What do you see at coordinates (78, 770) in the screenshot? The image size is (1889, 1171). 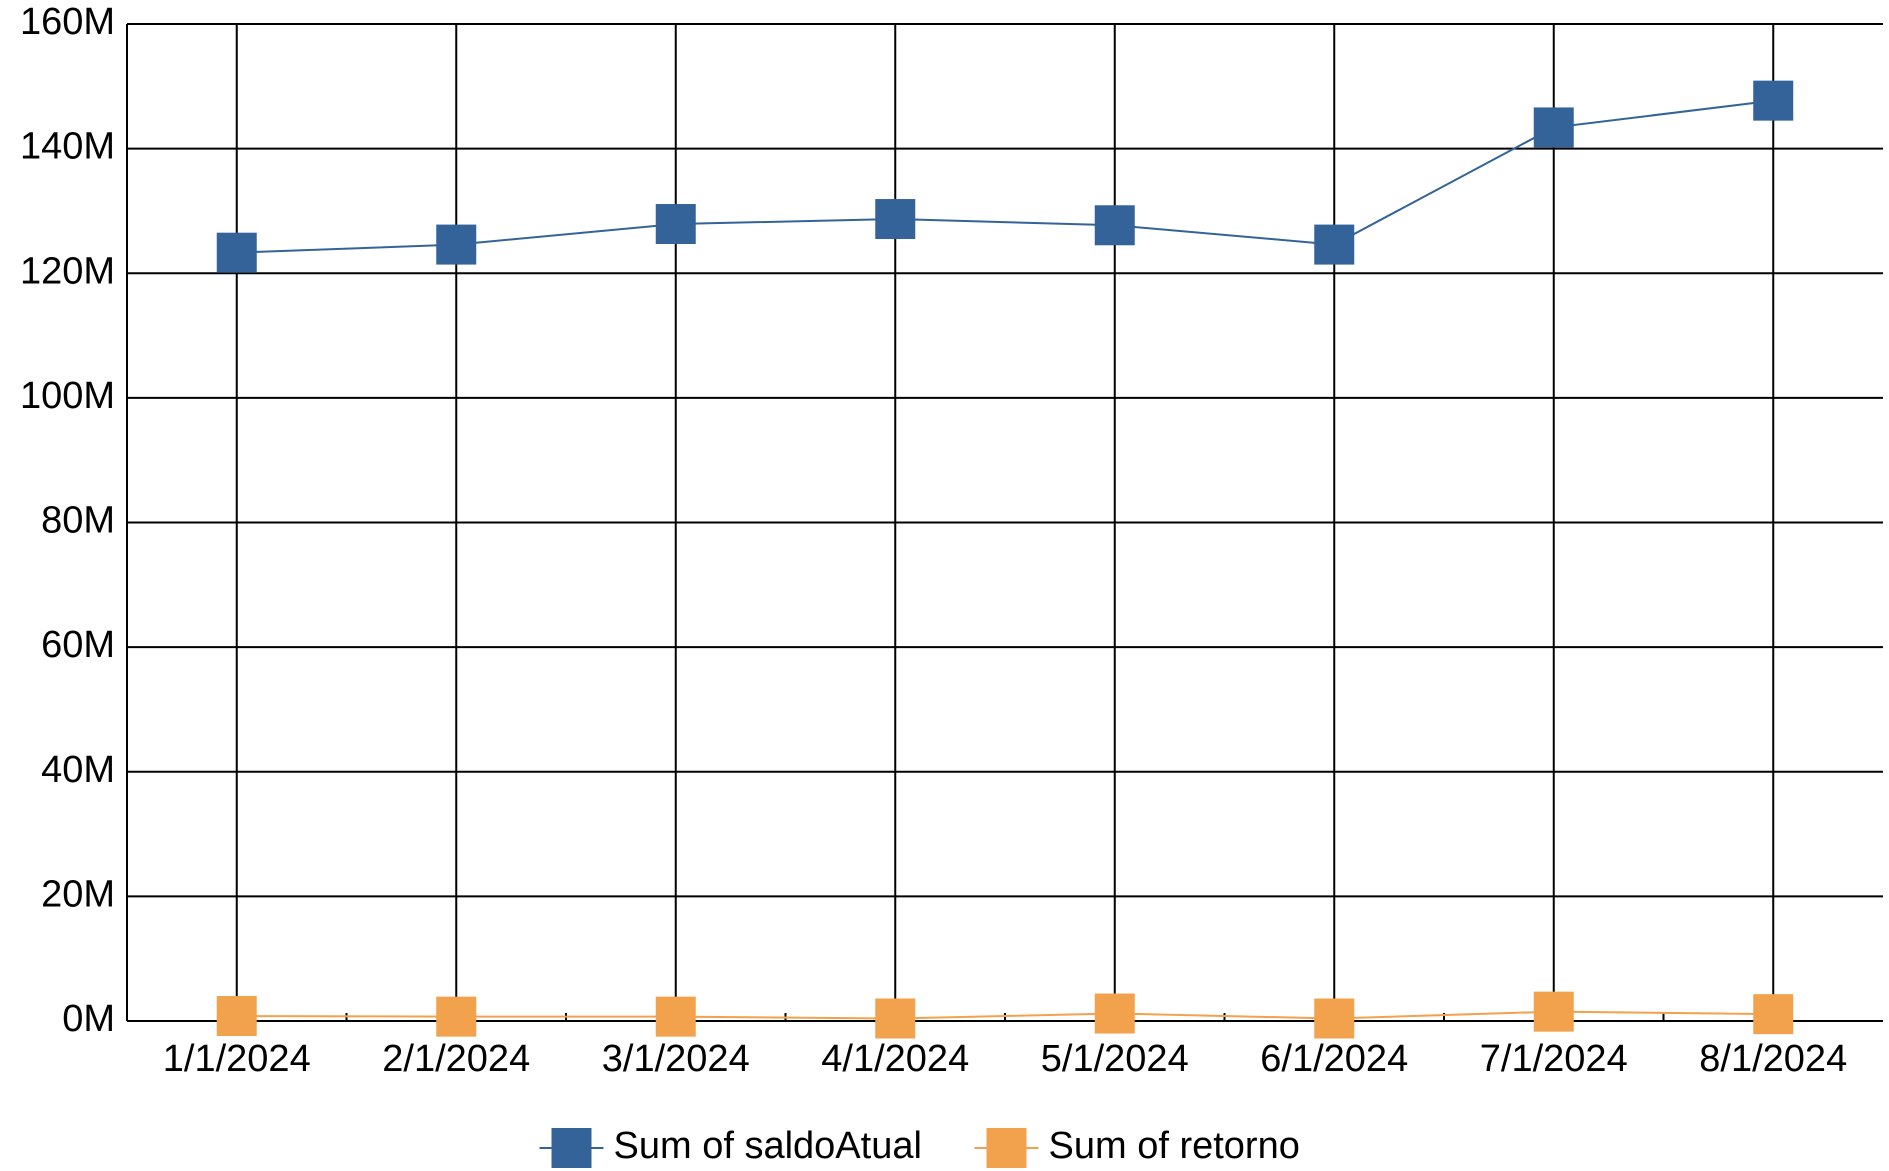 I see `y-tick-label: 40M` at bounding box center [78, 770].